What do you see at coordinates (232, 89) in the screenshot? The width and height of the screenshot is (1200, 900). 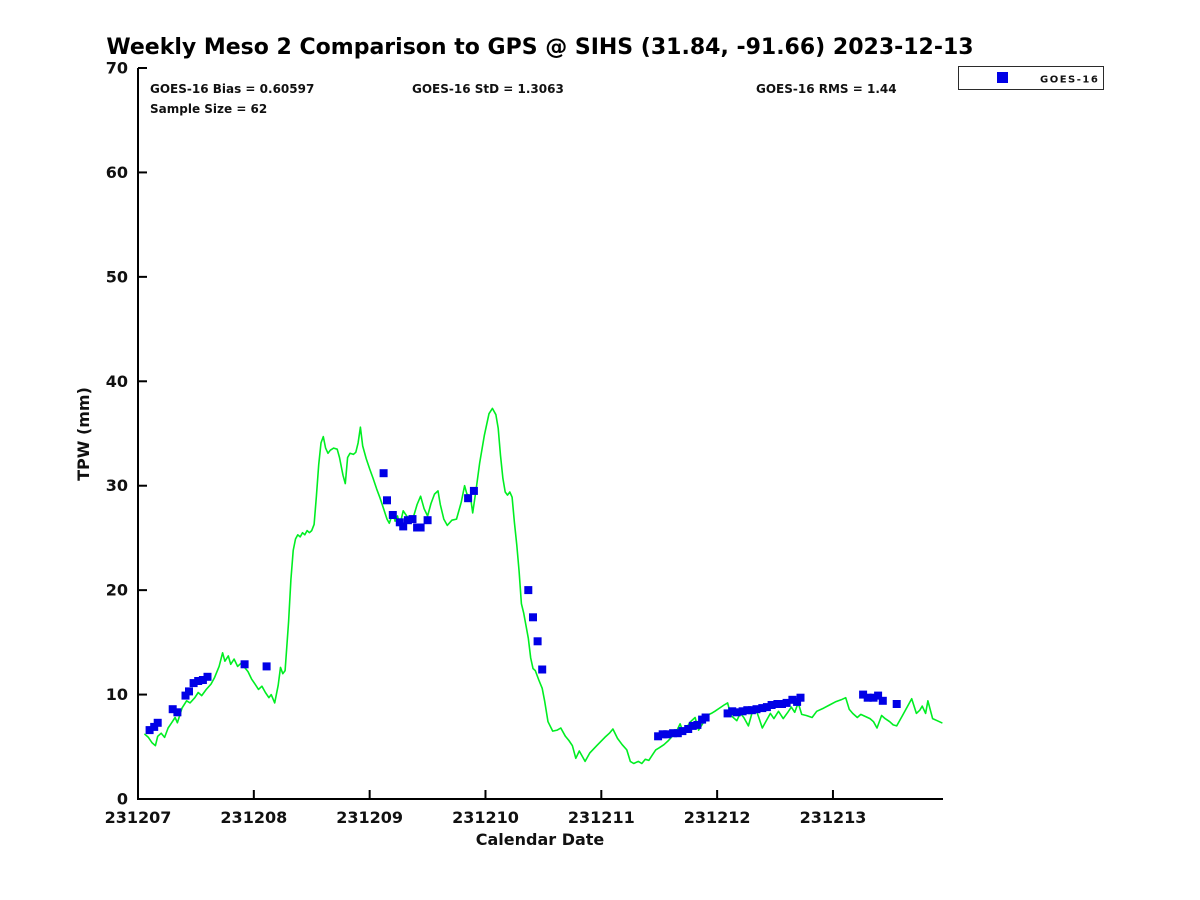 I see `stat-bias: GOES-16 Bias = 0.60597` at bounding box center [232, 89].